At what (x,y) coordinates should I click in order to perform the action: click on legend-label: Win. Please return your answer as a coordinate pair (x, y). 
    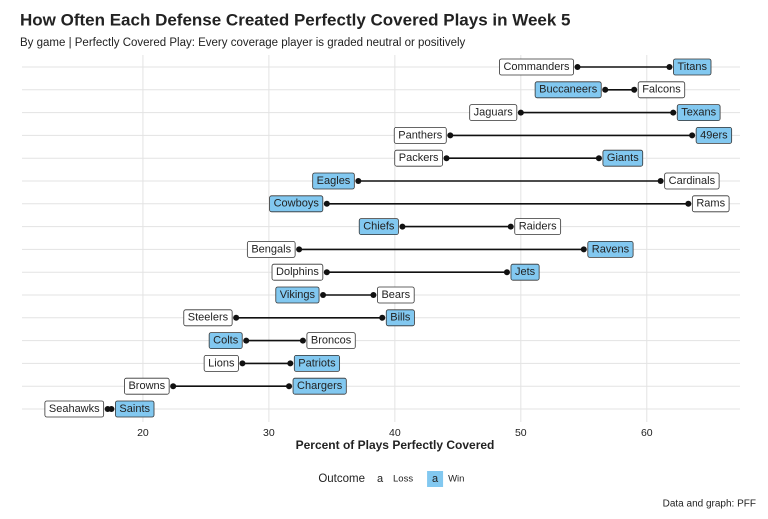
    Looking at the image, I should click on (456, 479).